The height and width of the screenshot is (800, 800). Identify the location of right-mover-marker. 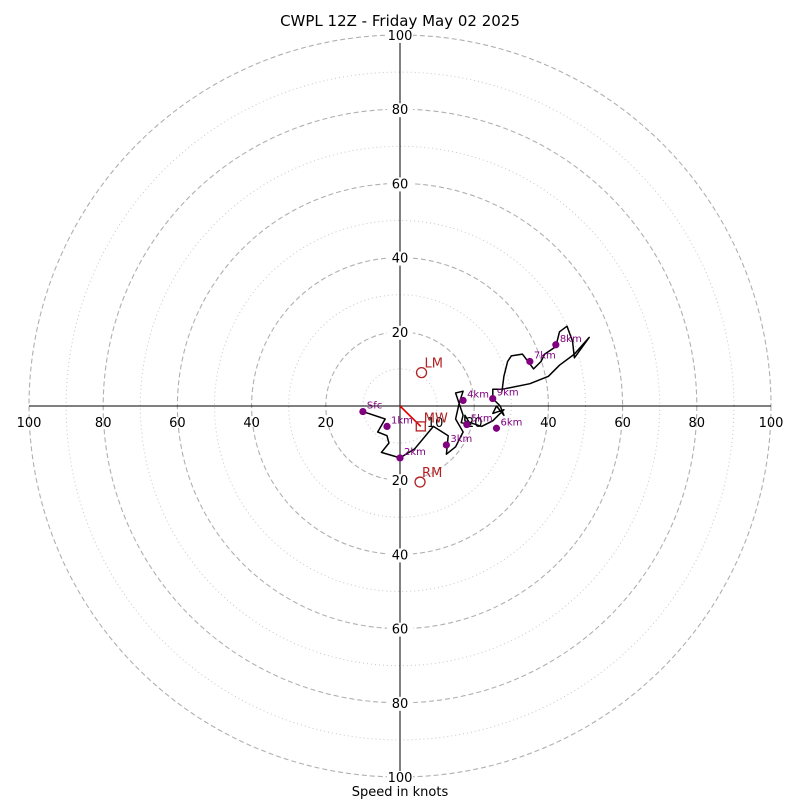
(420, 482).